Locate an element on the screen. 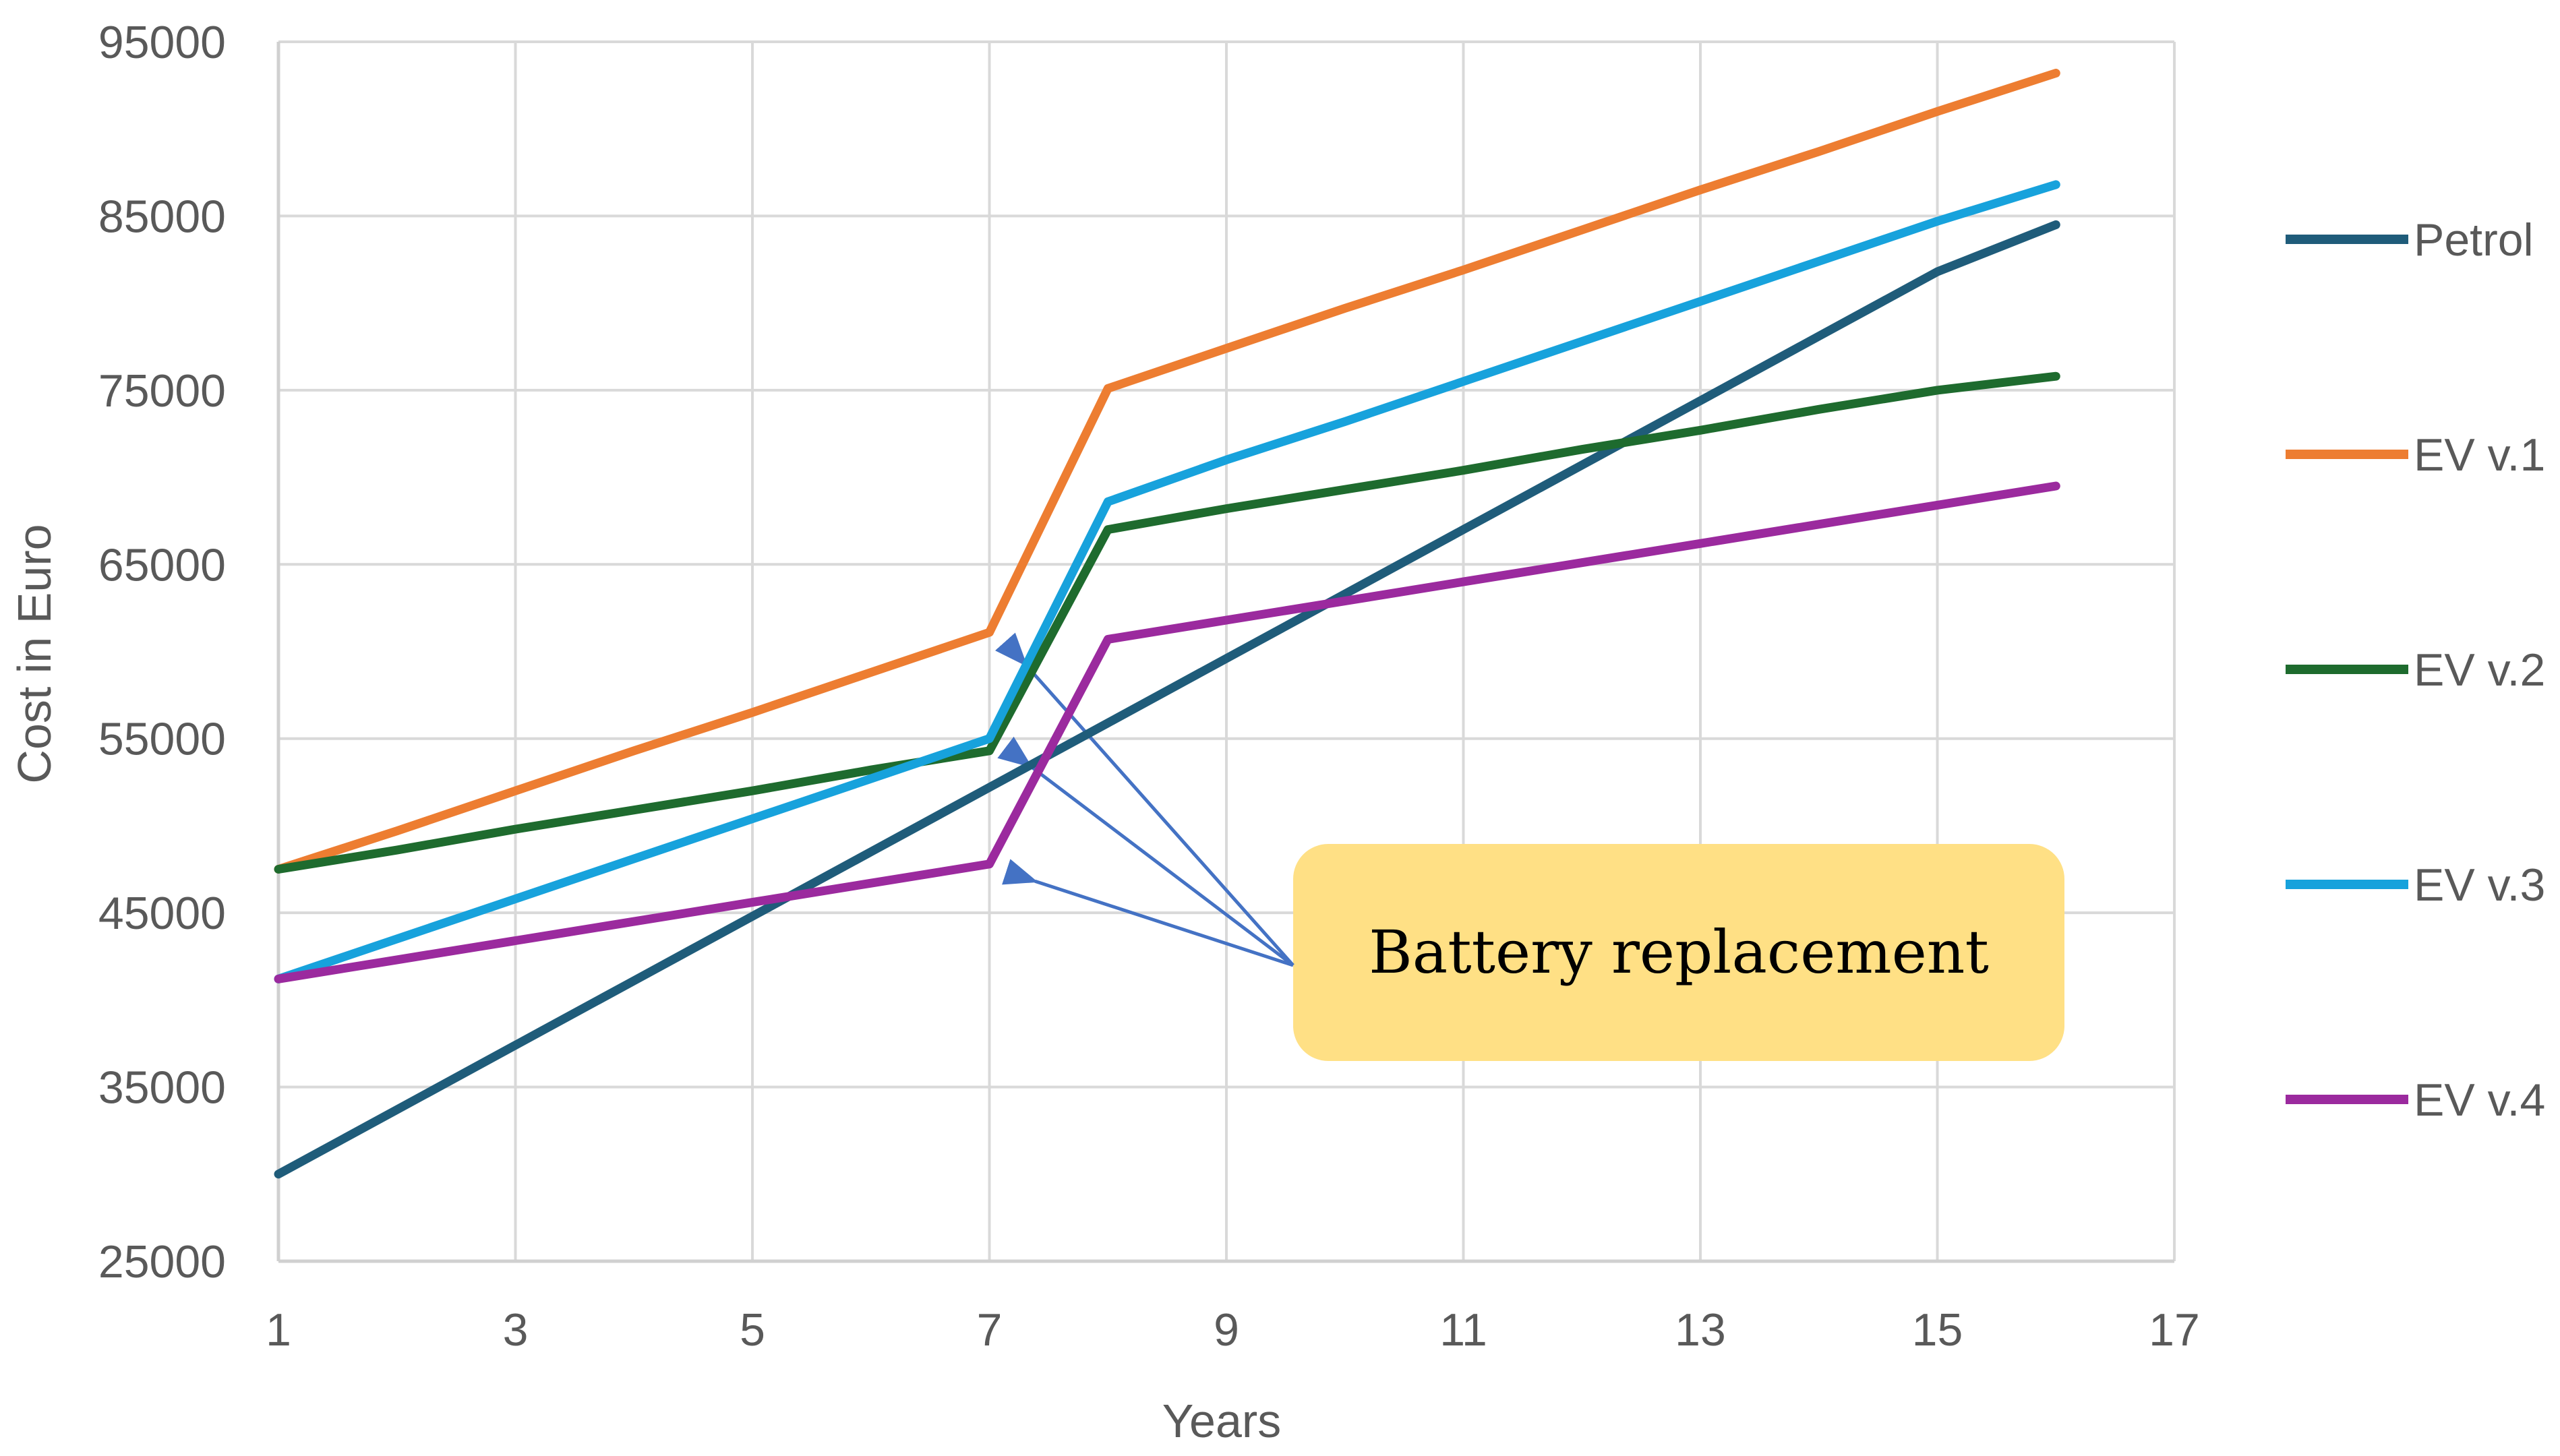 This screenshot has height=1456, width=2560. x-tick-label: 5 is located at coordinates (752, 1330).